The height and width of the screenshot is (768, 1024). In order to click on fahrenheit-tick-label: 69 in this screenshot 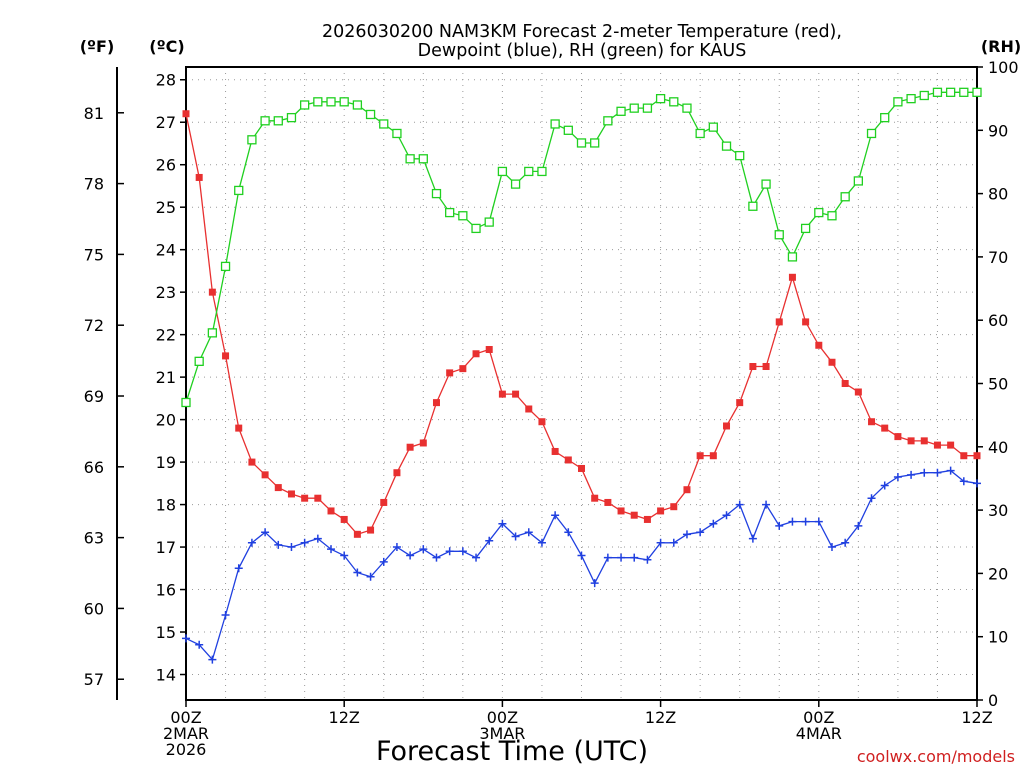, I will do `click(94, 396)`.